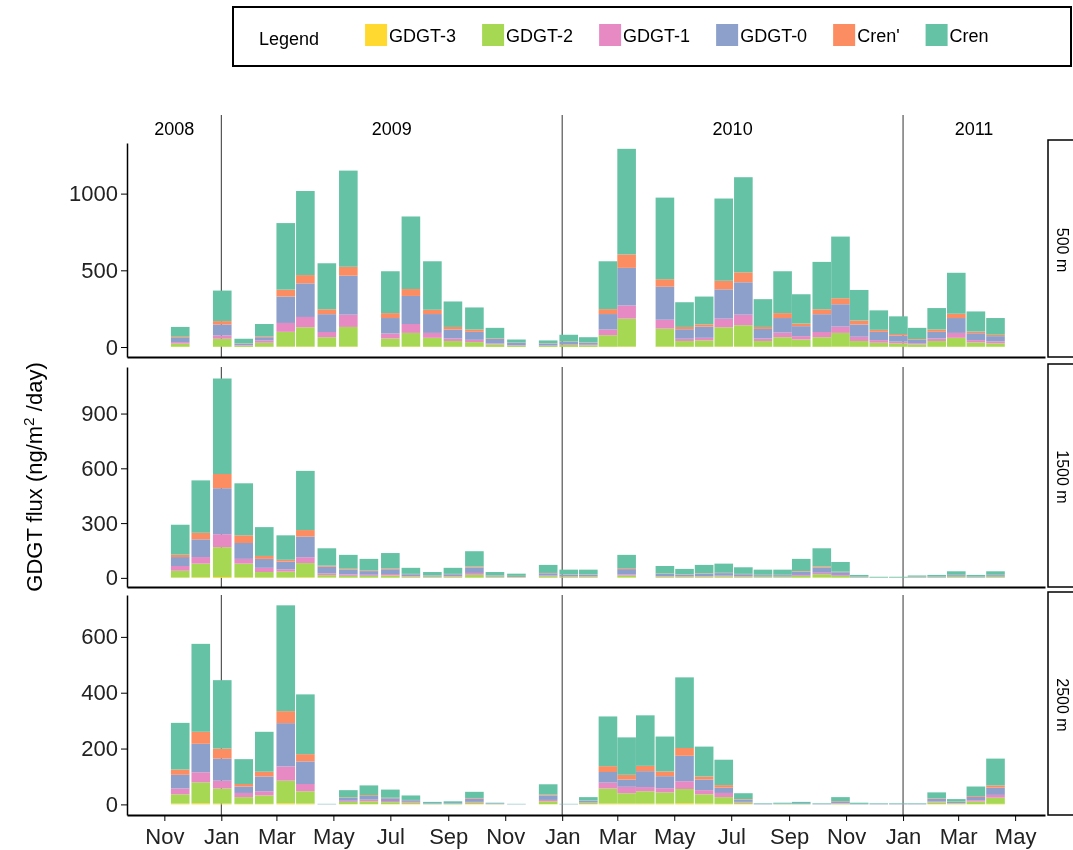 The height and width of the screenshot is (850, 1073). What do you see at coordinates (99, 693) in the screenshot?
I see `y-tick-label: 400` at bounding box center [99, 693].